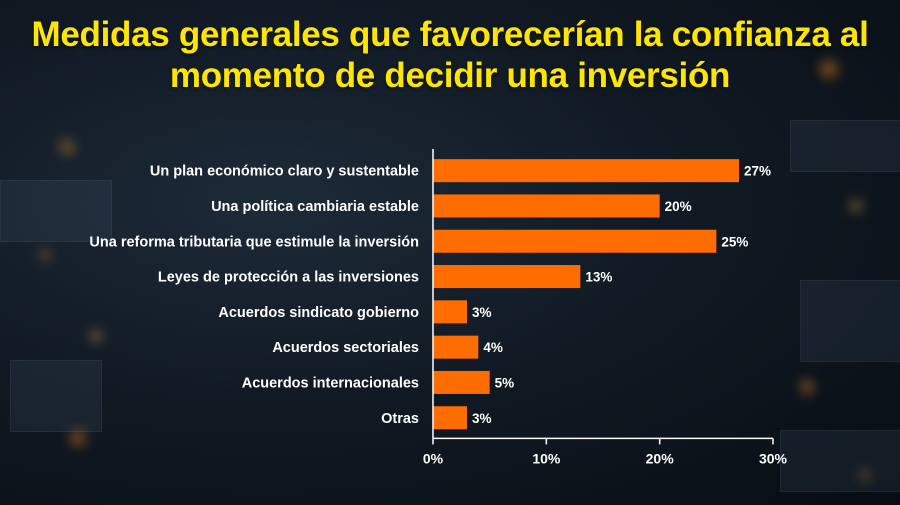  Describe the element at coordinates (734, 241) in the screenshot. I see `value-label: 25%` at that location.